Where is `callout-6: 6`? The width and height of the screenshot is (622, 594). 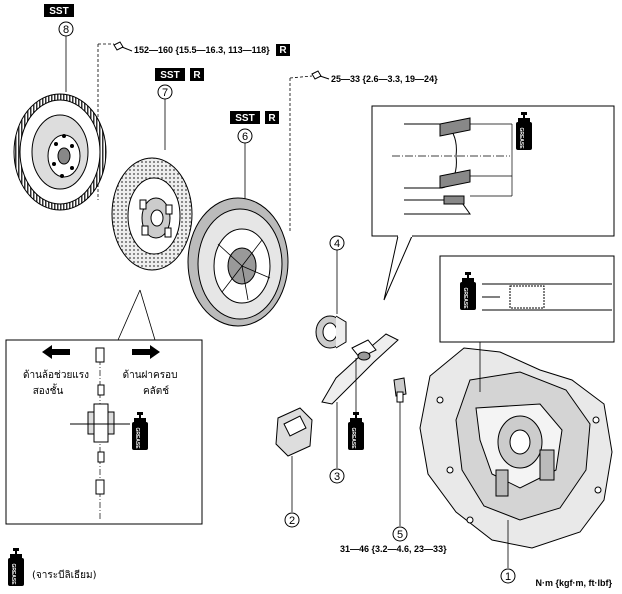 callout-6: 6 is located at coordinates (245, 169).